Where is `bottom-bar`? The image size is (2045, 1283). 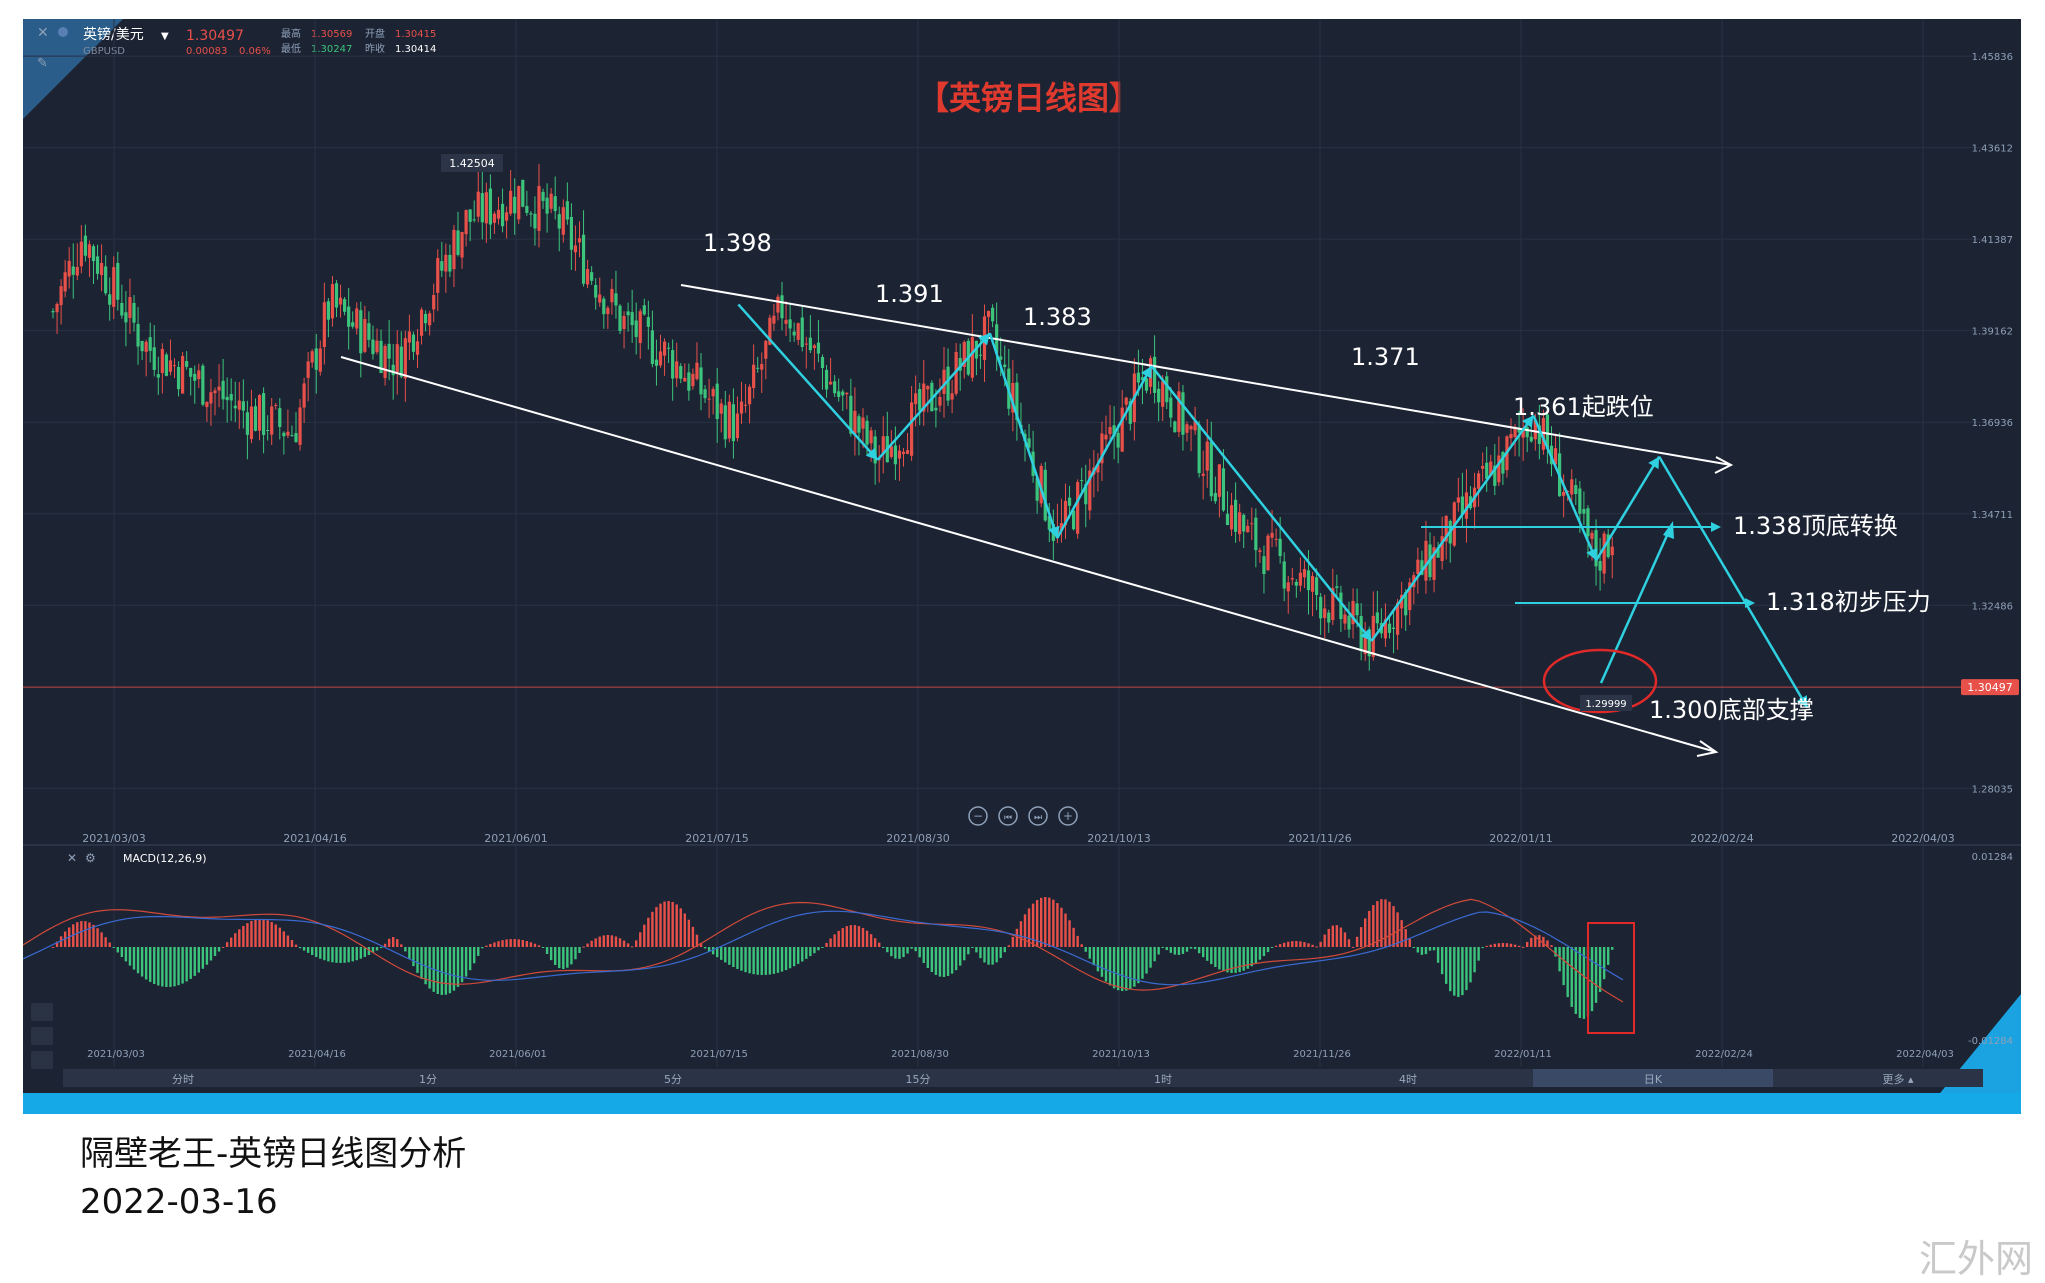
bottom-bar is located at coordinates (1022, 1103).